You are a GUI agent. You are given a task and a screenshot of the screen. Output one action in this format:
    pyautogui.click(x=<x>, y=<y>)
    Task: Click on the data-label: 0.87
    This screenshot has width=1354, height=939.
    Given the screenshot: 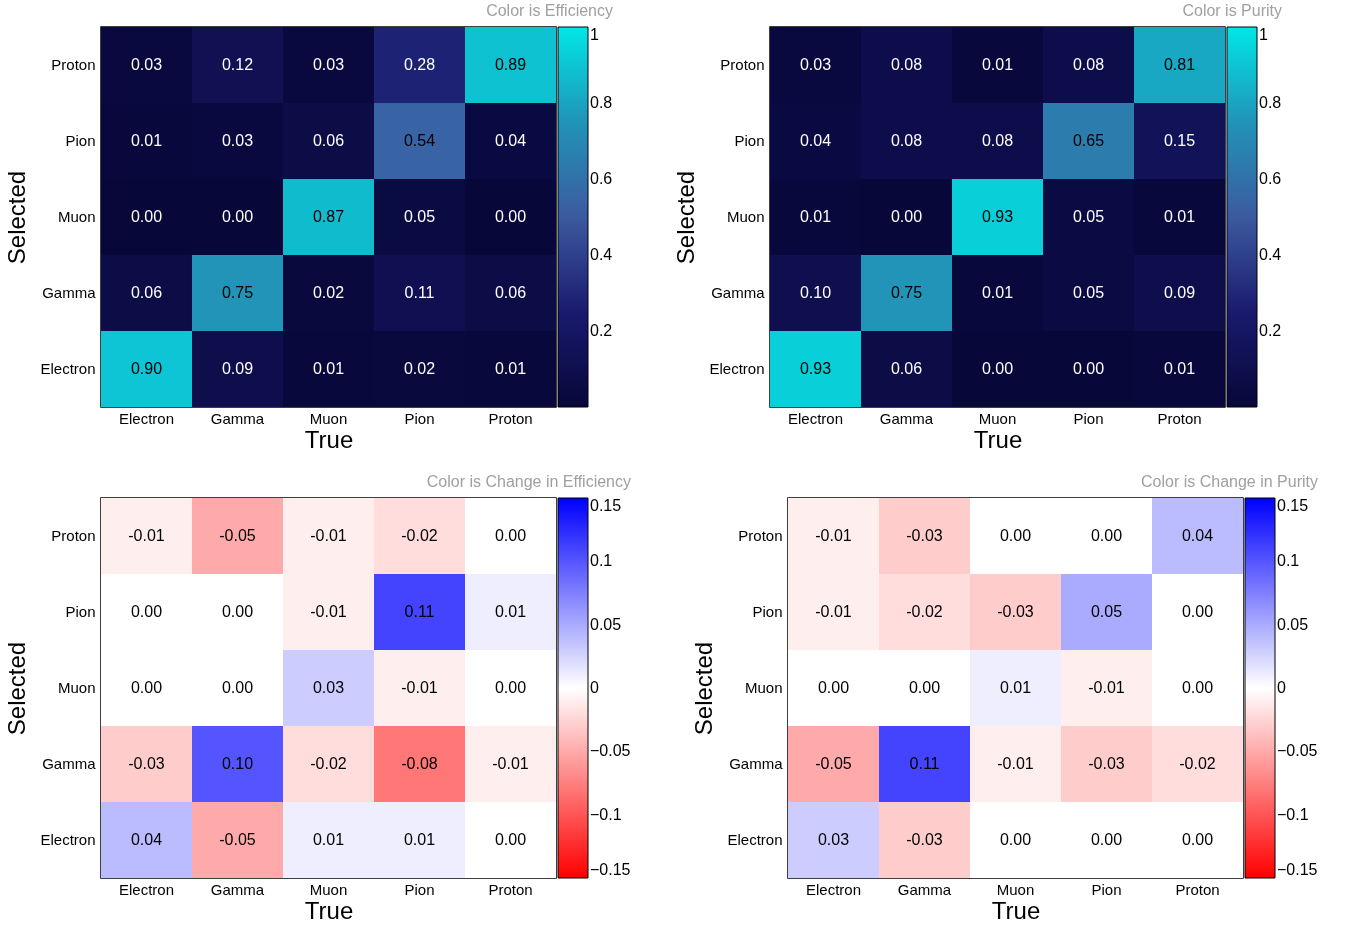 What is the action you would take?
    pyautogui.click(x=328, y=216)
    